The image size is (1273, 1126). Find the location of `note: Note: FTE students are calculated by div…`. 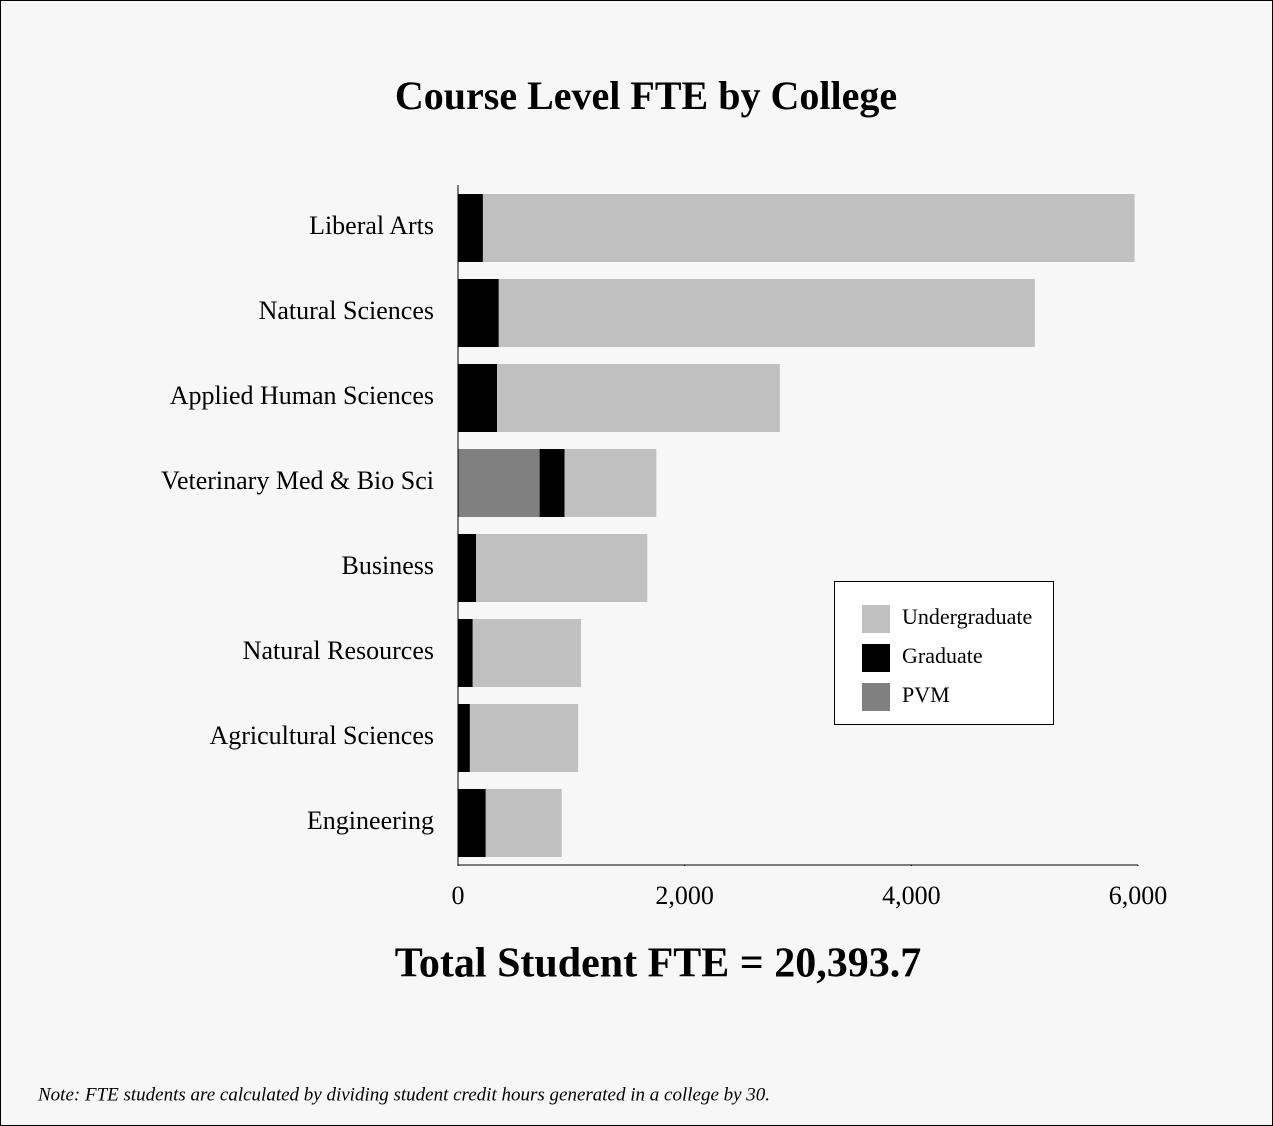

note: Note: FTE students are calculated by div… is located at coordinates (403, 1094).